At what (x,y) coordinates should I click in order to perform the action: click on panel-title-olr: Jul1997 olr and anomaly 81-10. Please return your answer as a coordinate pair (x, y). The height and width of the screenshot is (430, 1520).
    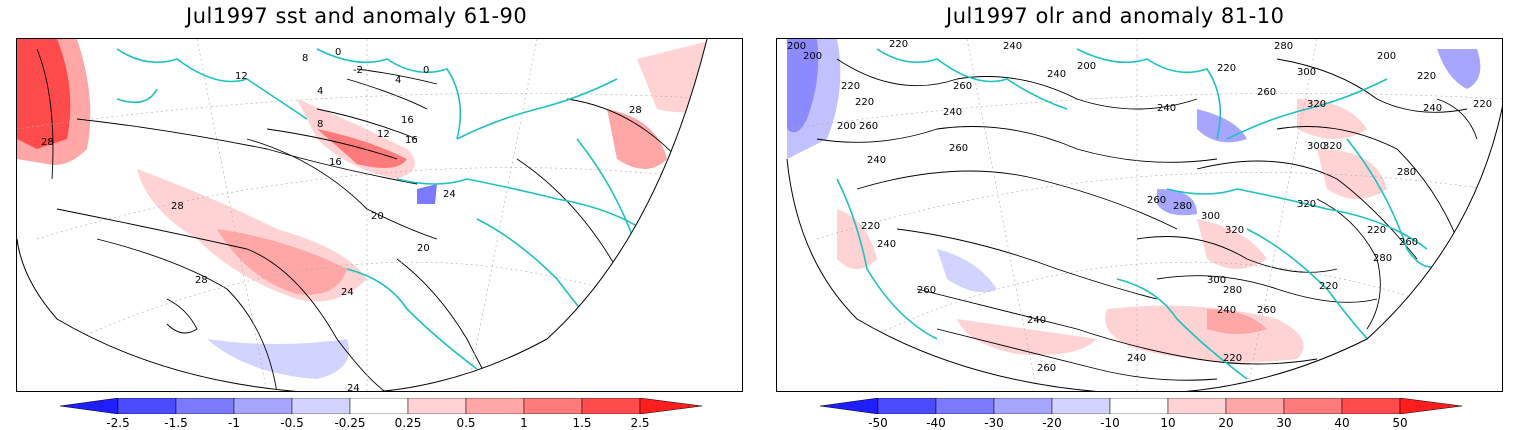
    Looking at the image, I should click on (1115, 16).